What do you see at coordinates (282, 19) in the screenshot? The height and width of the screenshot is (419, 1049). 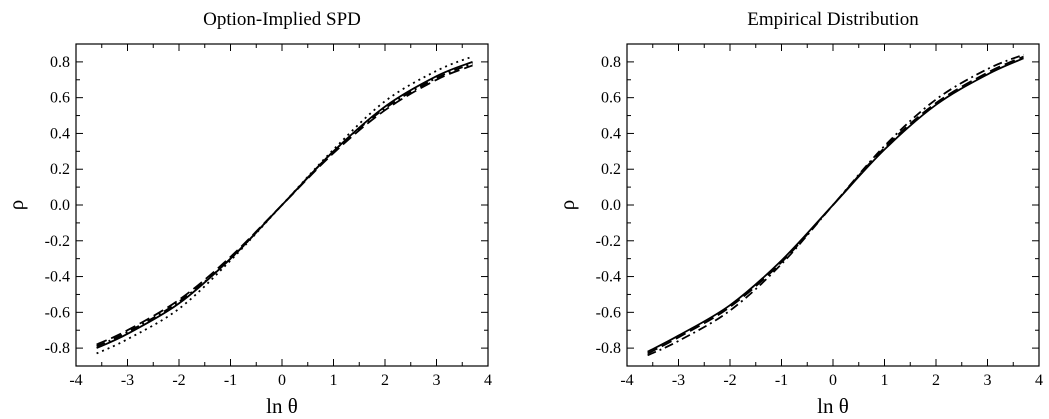 I see `chart-title: Option-Implied SPD` at bounding box center [282, 19].